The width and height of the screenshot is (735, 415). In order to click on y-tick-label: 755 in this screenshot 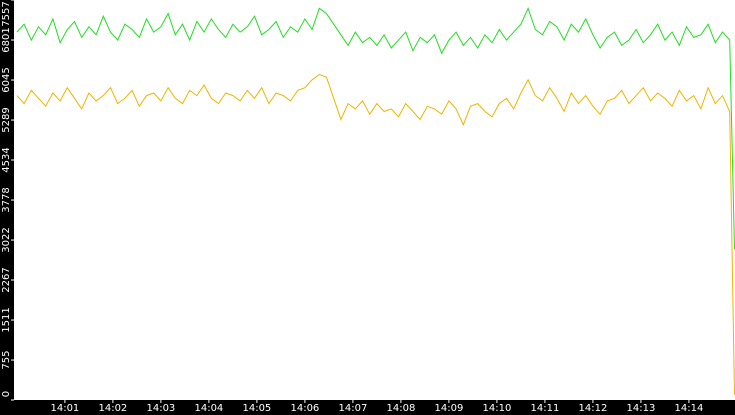, I will do `click(6, 359)`.